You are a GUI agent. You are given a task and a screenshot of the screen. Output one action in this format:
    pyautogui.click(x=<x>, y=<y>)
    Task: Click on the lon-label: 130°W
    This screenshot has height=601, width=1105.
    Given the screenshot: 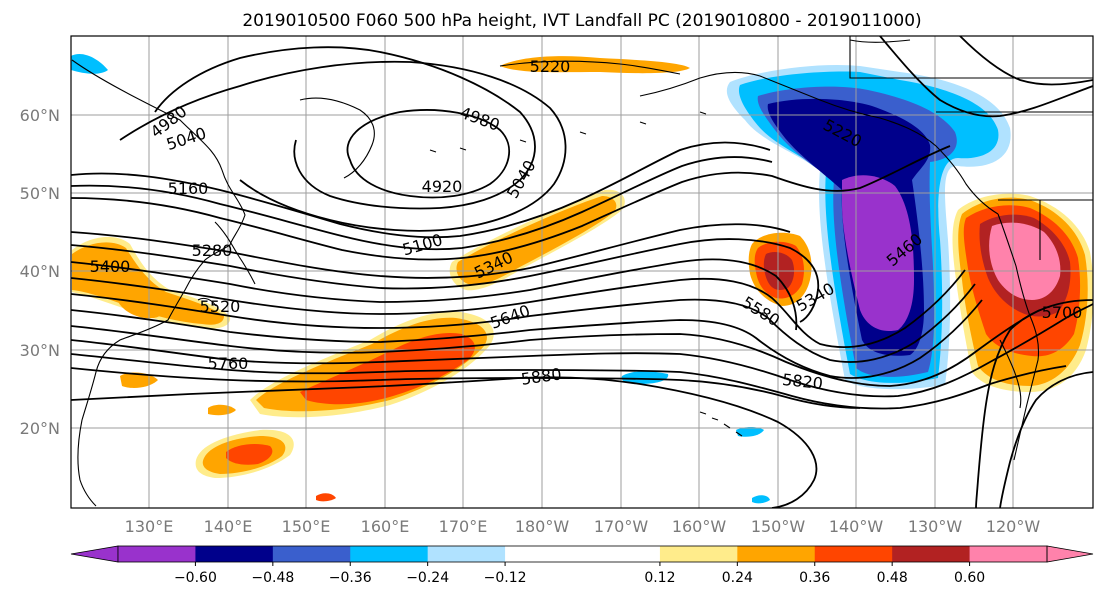 What is the action you would take?
    pyautogui.click(x=935, y=526)
    